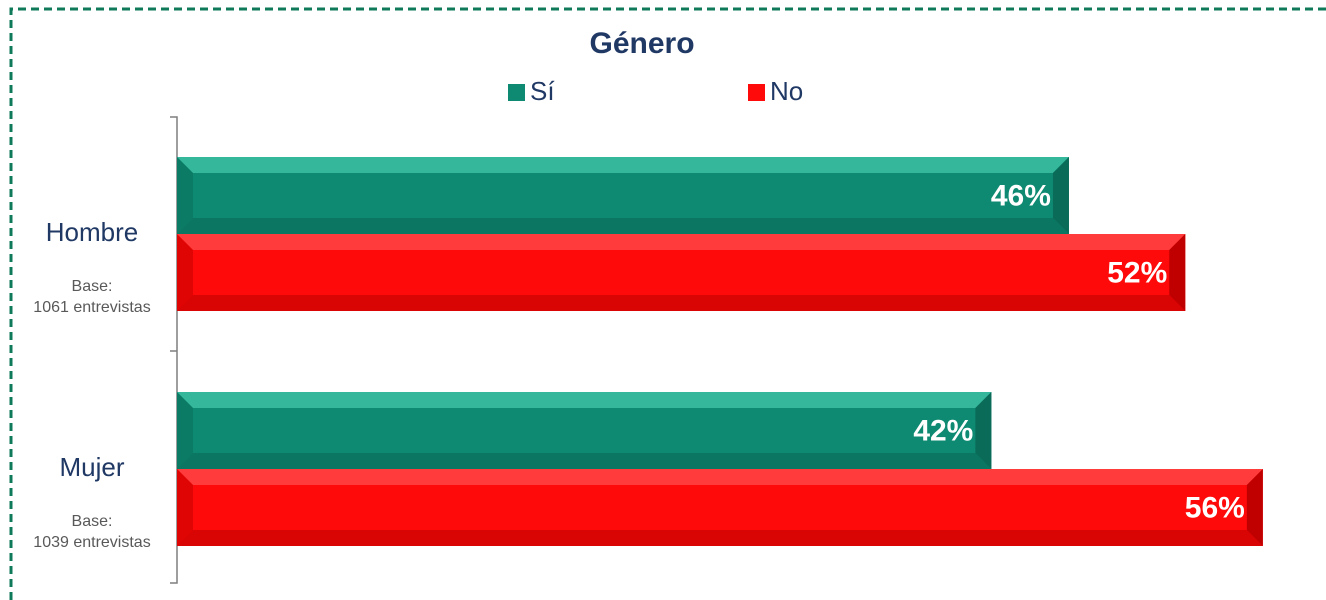 The height and width of the screenshot is (600, 1326). I want to click on value-label: 42%, so click(943, 430).